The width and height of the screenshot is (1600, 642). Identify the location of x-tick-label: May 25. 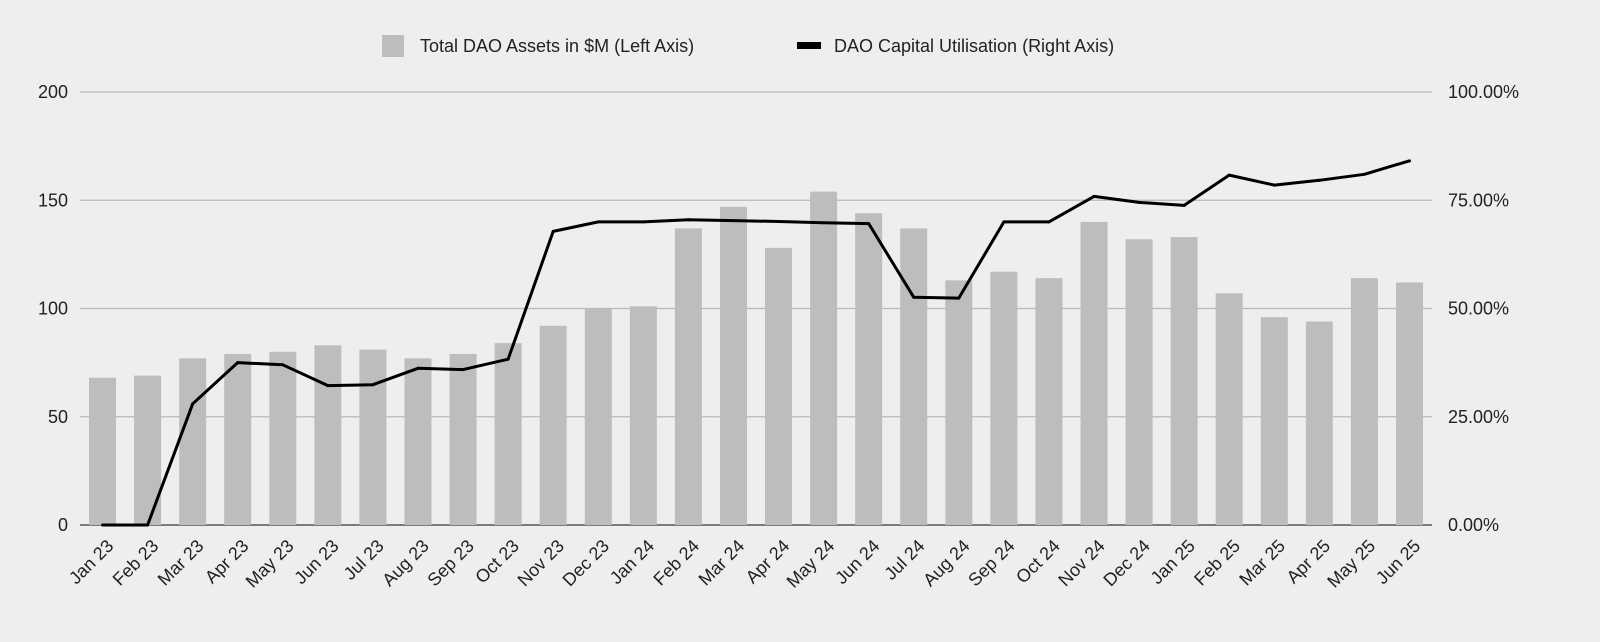
(1351, 564).